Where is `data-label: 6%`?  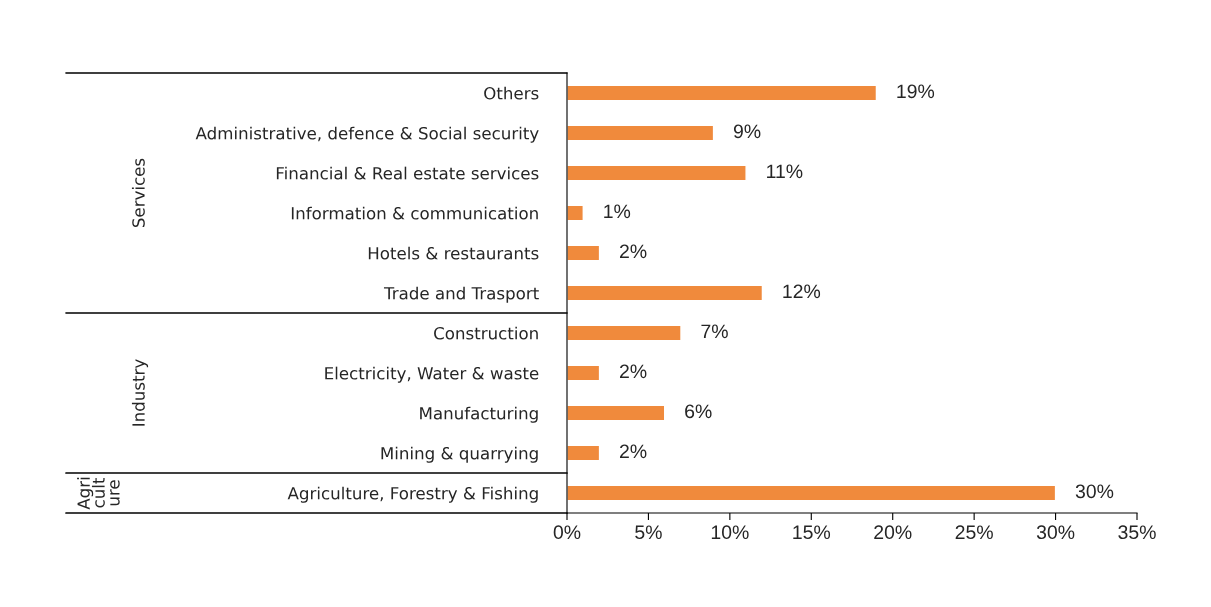
data-label: 6% is located at coordinates (698, 411).